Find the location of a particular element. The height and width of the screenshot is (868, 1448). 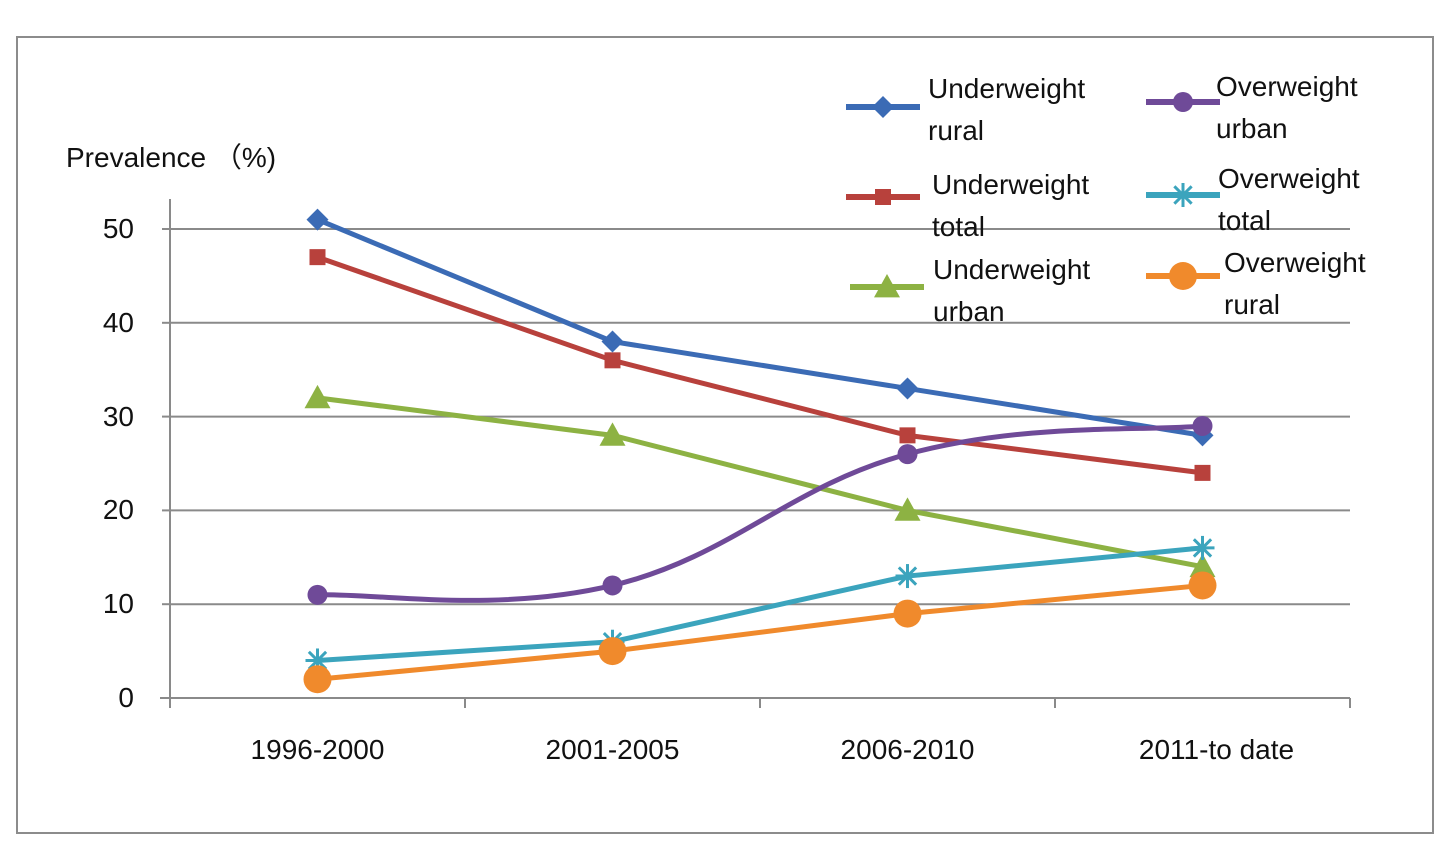

y-tick-label: 10 is located at coordinates (118, 604).